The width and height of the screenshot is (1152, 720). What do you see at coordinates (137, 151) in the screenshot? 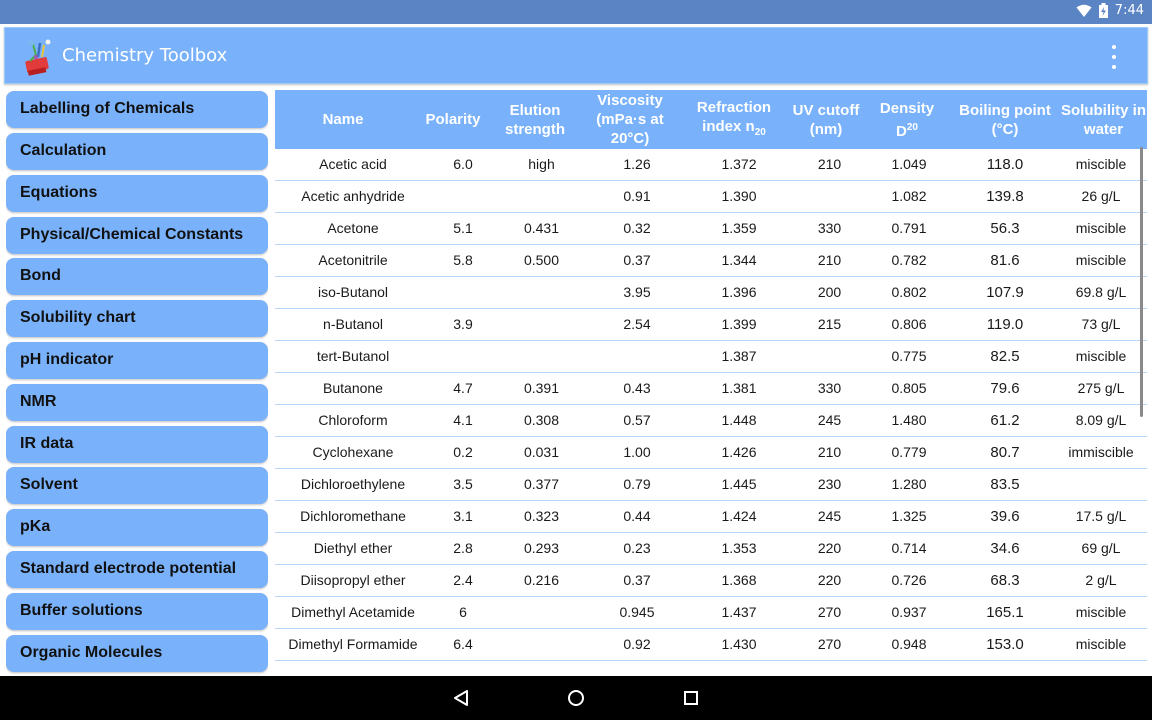
I see `sidebar-item-calculation: Calculation` at bounding box center [137, 151].